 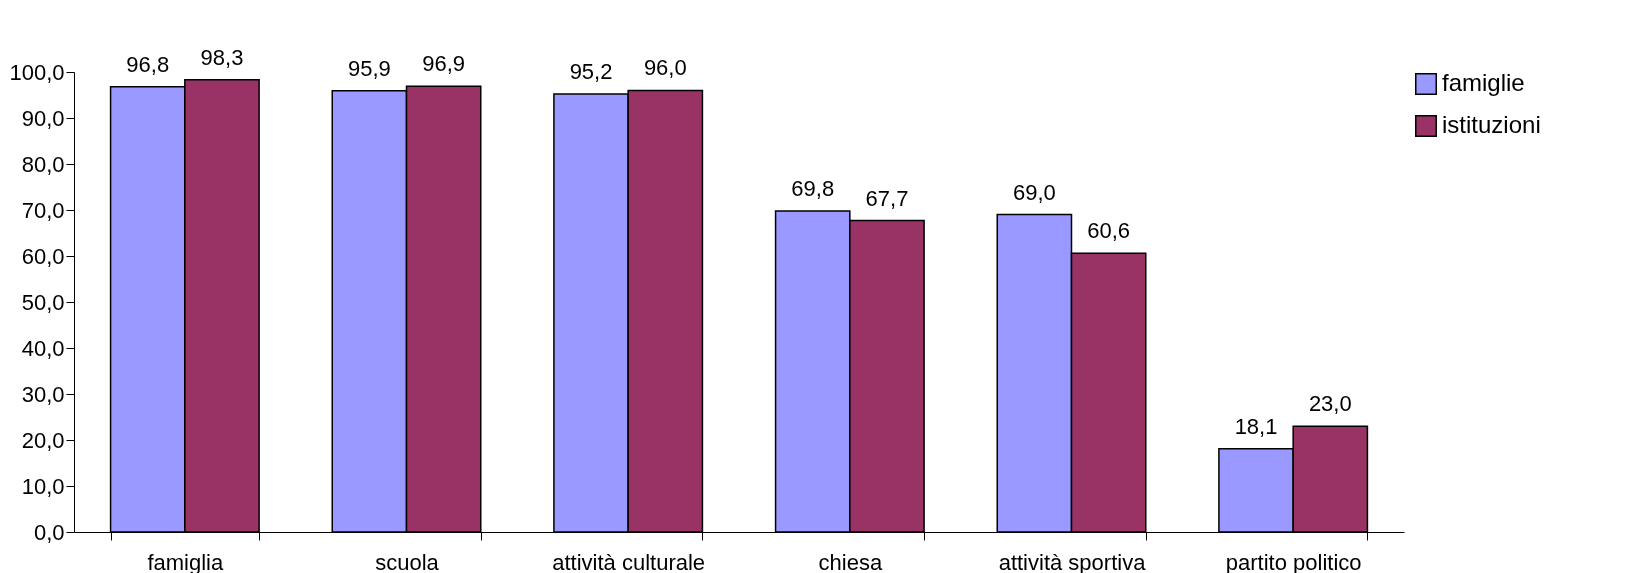 I want to click on data-label: 18,1, so click(x=1256, y=426).